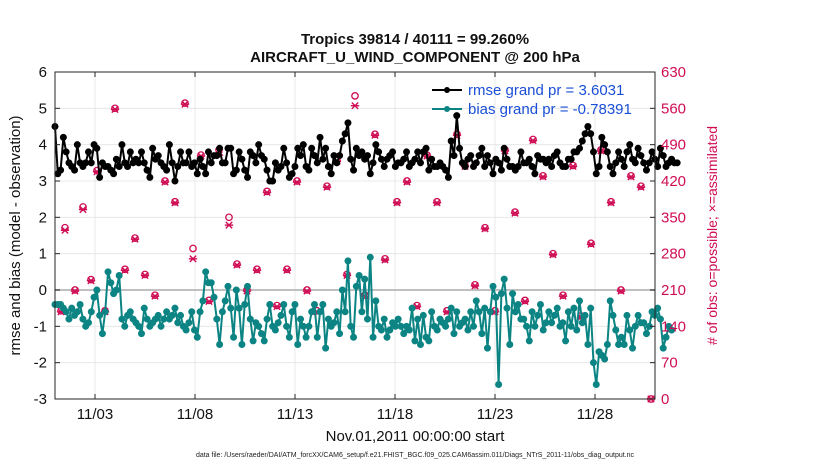 The image size is (830, 470). What do you see at coordinates (40, 326) in the screenshot?
I see `y-left-tick-label: -1` at bounding box center [40, 326].